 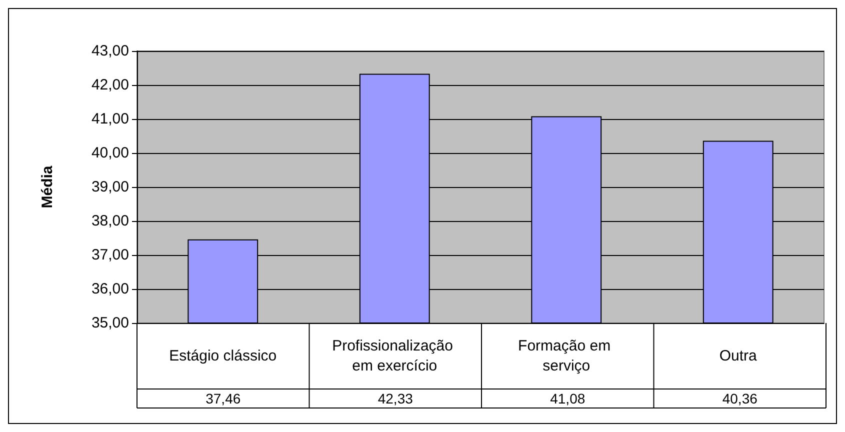 I want to click on y-tick-label: 35,00, so click(x=110, y=323).